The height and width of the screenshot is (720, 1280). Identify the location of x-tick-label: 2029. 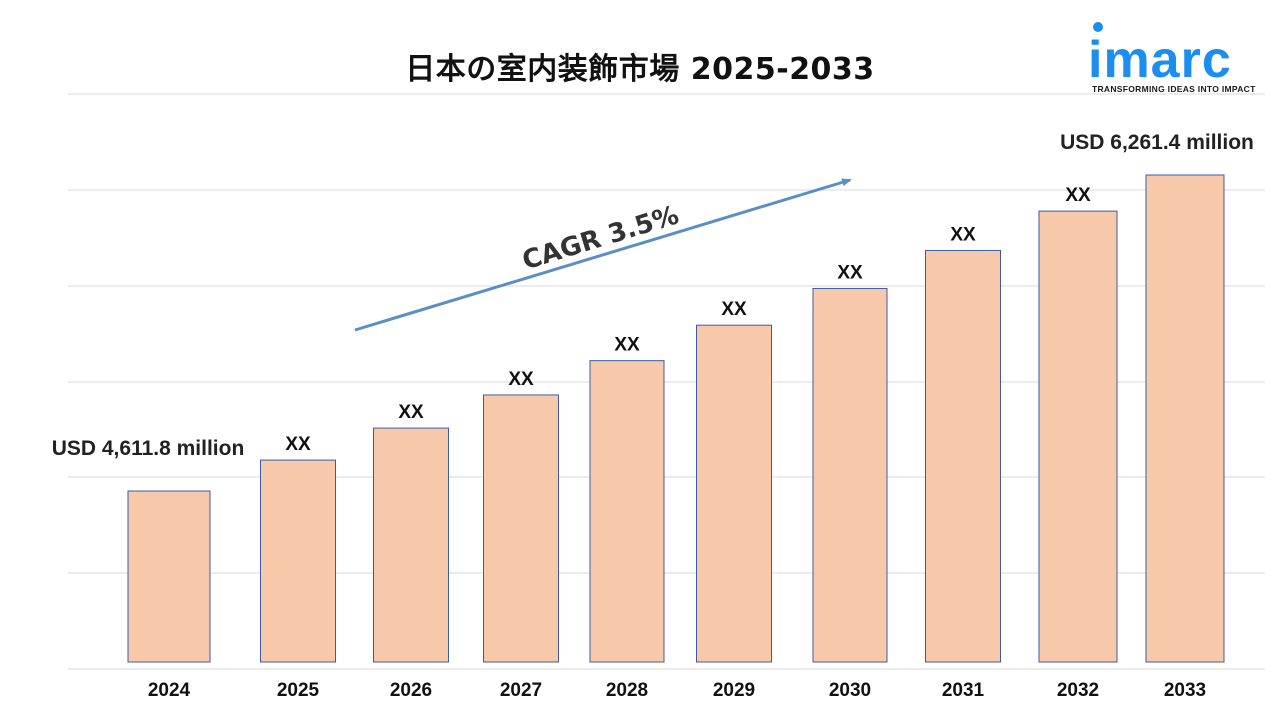
(734, 690).